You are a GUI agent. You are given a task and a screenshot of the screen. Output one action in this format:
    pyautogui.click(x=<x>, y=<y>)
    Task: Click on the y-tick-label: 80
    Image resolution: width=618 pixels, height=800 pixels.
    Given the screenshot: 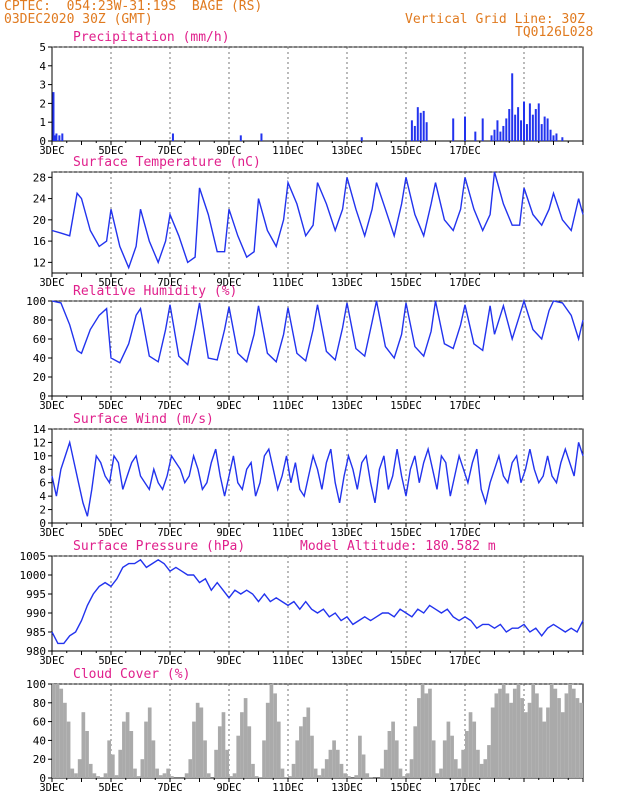 What is the action you would take?
    pyautogui.click(x=39, y=703)
    